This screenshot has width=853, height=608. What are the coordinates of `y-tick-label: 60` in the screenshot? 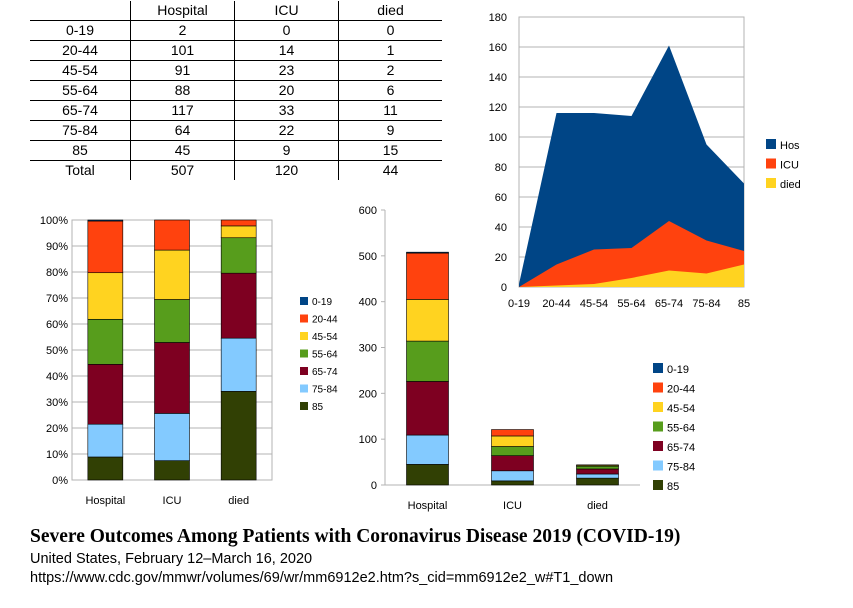 It's located at (501, 198).